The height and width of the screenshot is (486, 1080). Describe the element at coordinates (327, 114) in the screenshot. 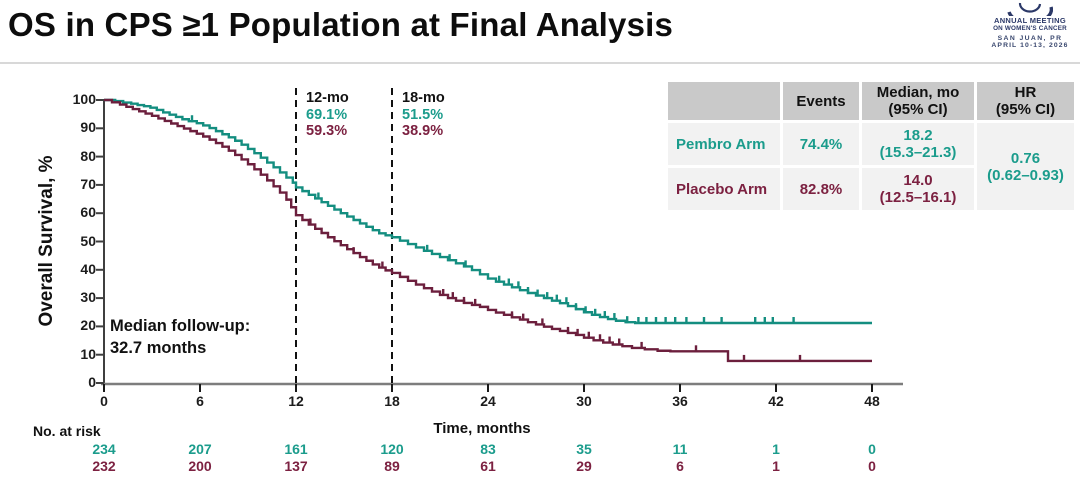

I see `timepoint-12mo-pembro-value: 69.1%` at that location.